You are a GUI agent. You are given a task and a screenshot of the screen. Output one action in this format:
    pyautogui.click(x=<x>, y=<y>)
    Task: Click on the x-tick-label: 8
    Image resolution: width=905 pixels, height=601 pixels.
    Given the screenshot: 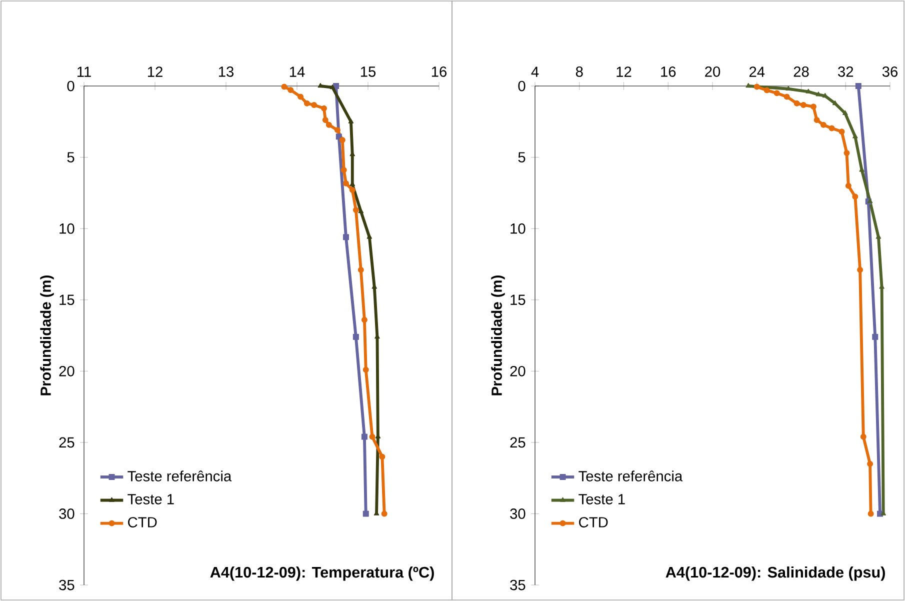 What is the action you would take?
    pyautogui.click(x=579, y=71)
    